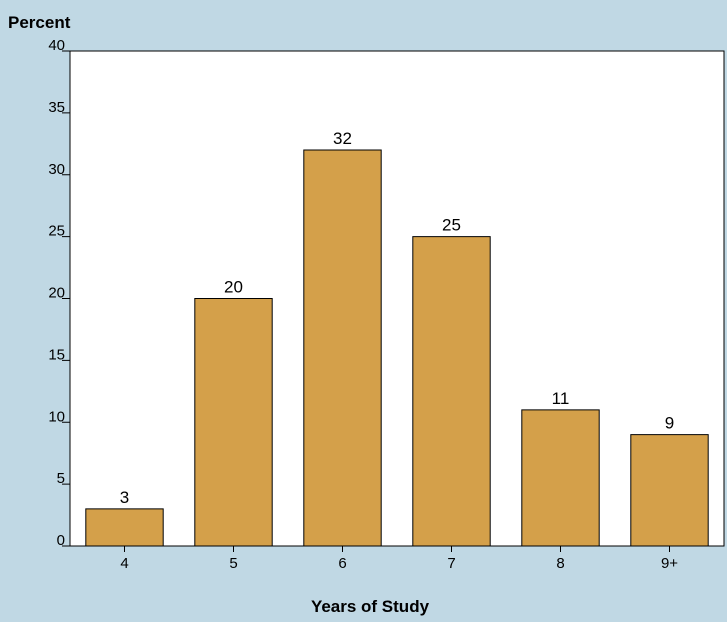  I want to click on x-tick-label: 6, so click(342, 563).